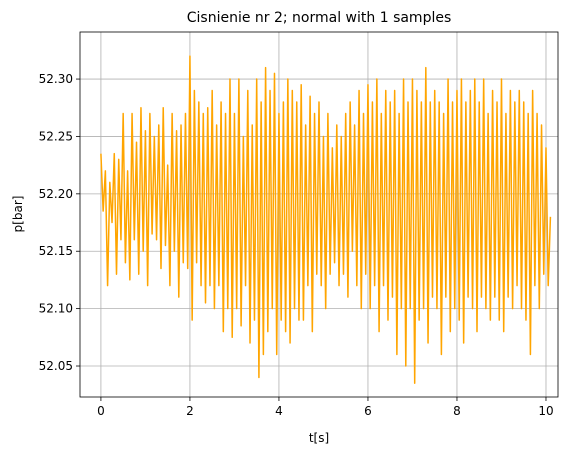  I want to click on y-tick-label: 52.30, so click(56, 79).